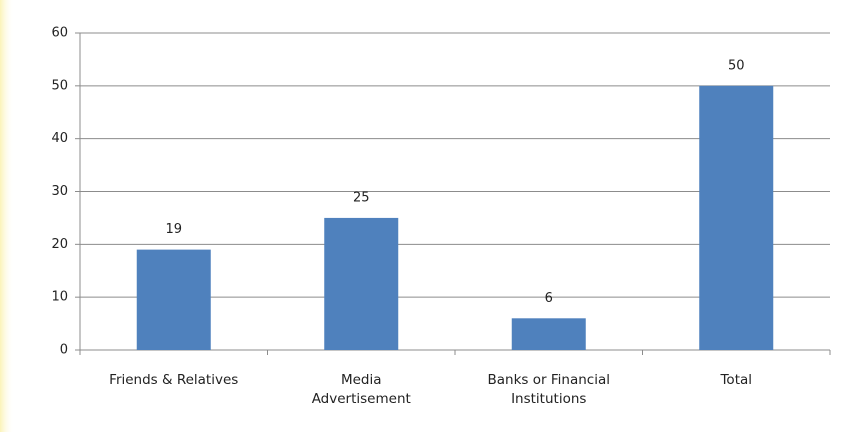 The width and height of the screenshot is (842, 432). I want to click on y-tick-label: 30, so click(59, 191).